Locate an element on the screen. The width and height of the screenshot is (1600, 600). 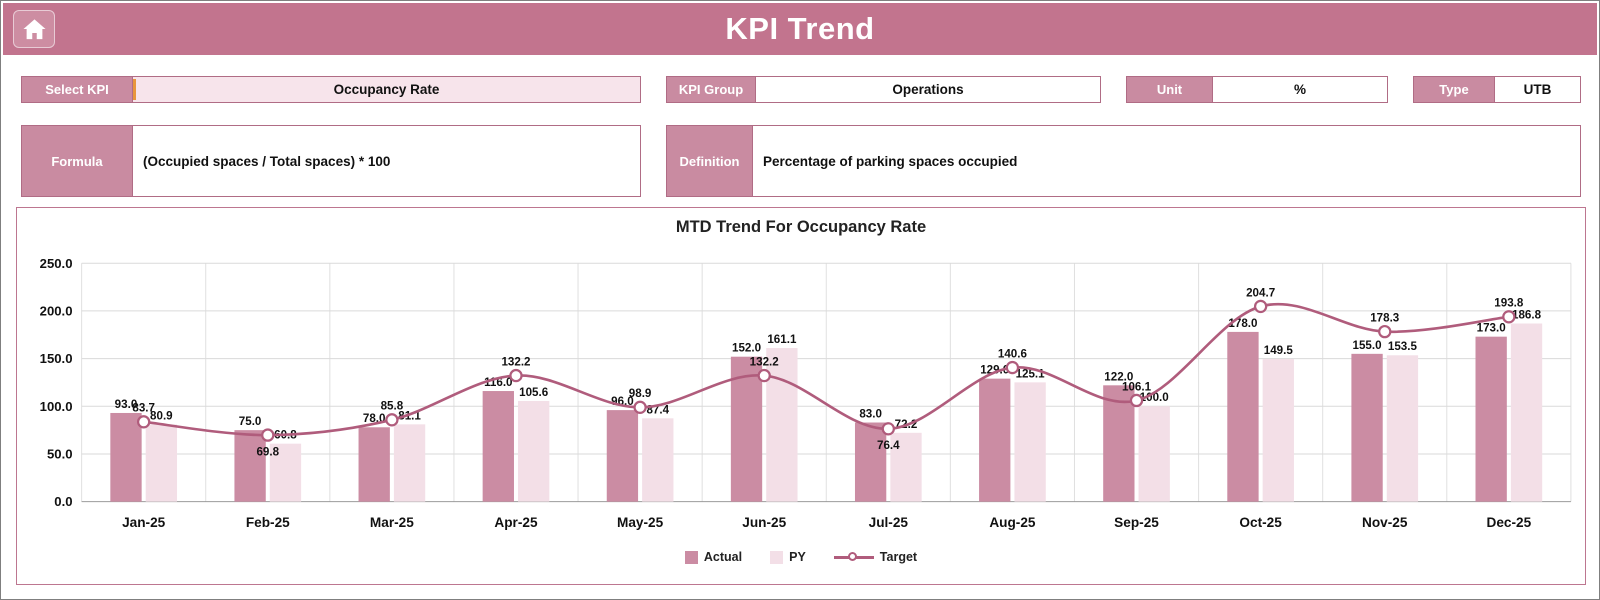
svg-text: Sep-25 is located at coordinates (1136, 522).